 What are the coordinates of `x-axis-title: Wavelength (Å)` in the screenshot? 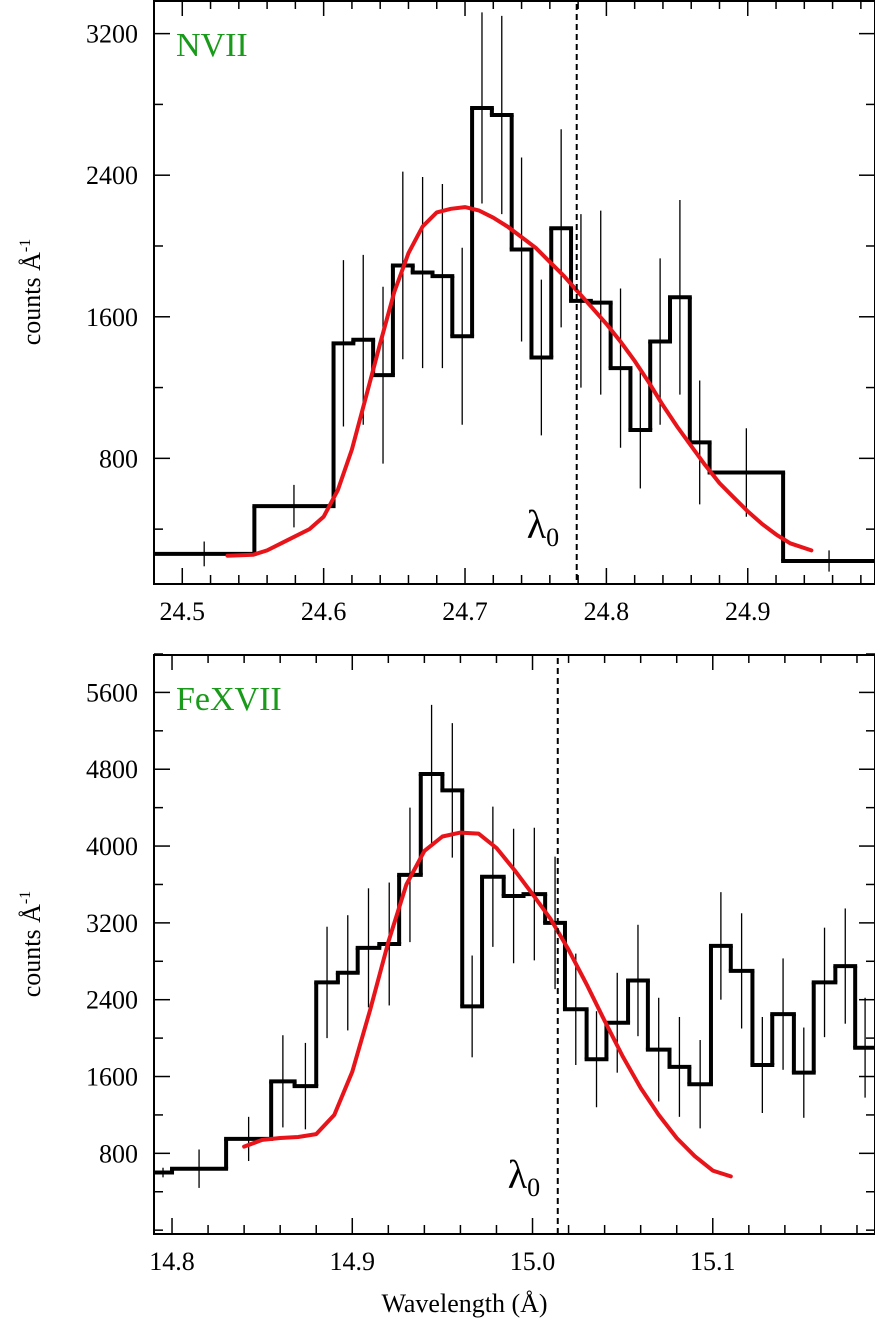 It's located at (464, 1303).